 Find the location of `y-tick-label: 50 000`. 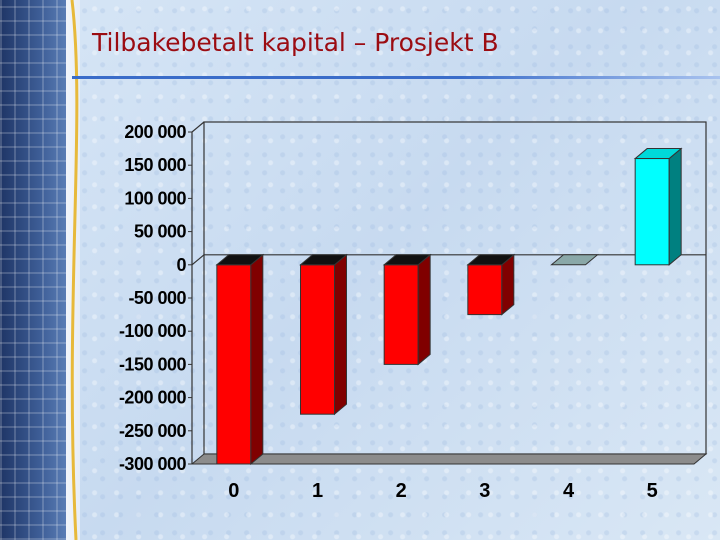

y-tick-label: 50 000 is located at coordinates (160, 232).